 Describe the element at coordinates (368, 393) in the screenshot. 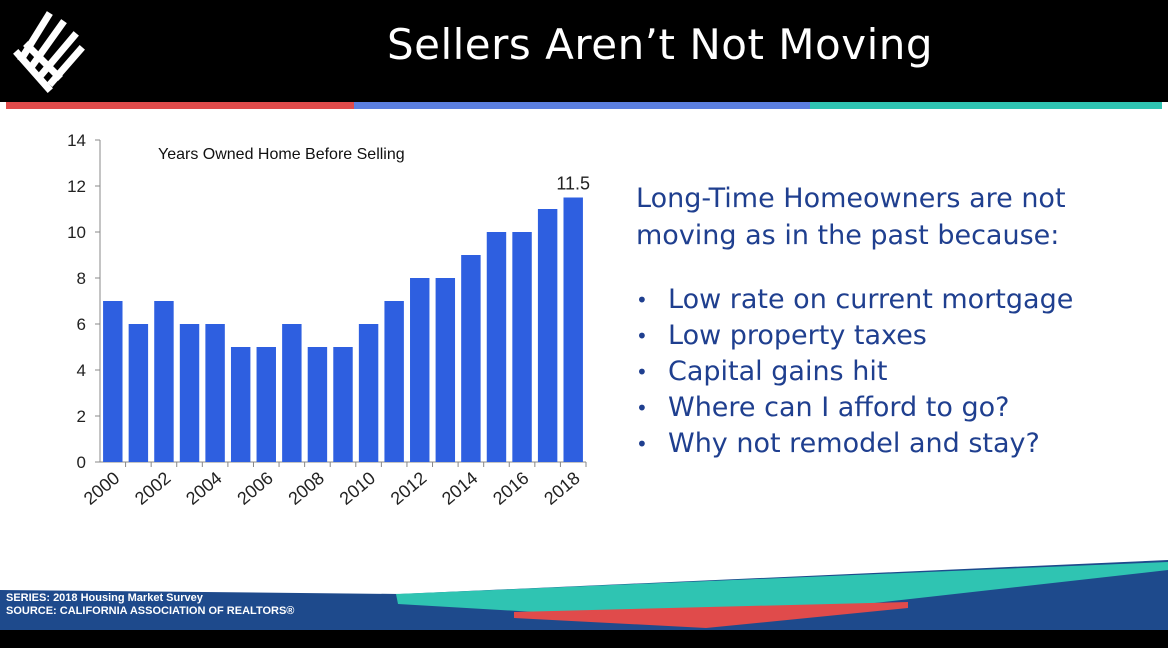

I see `bar-2010` at that location.